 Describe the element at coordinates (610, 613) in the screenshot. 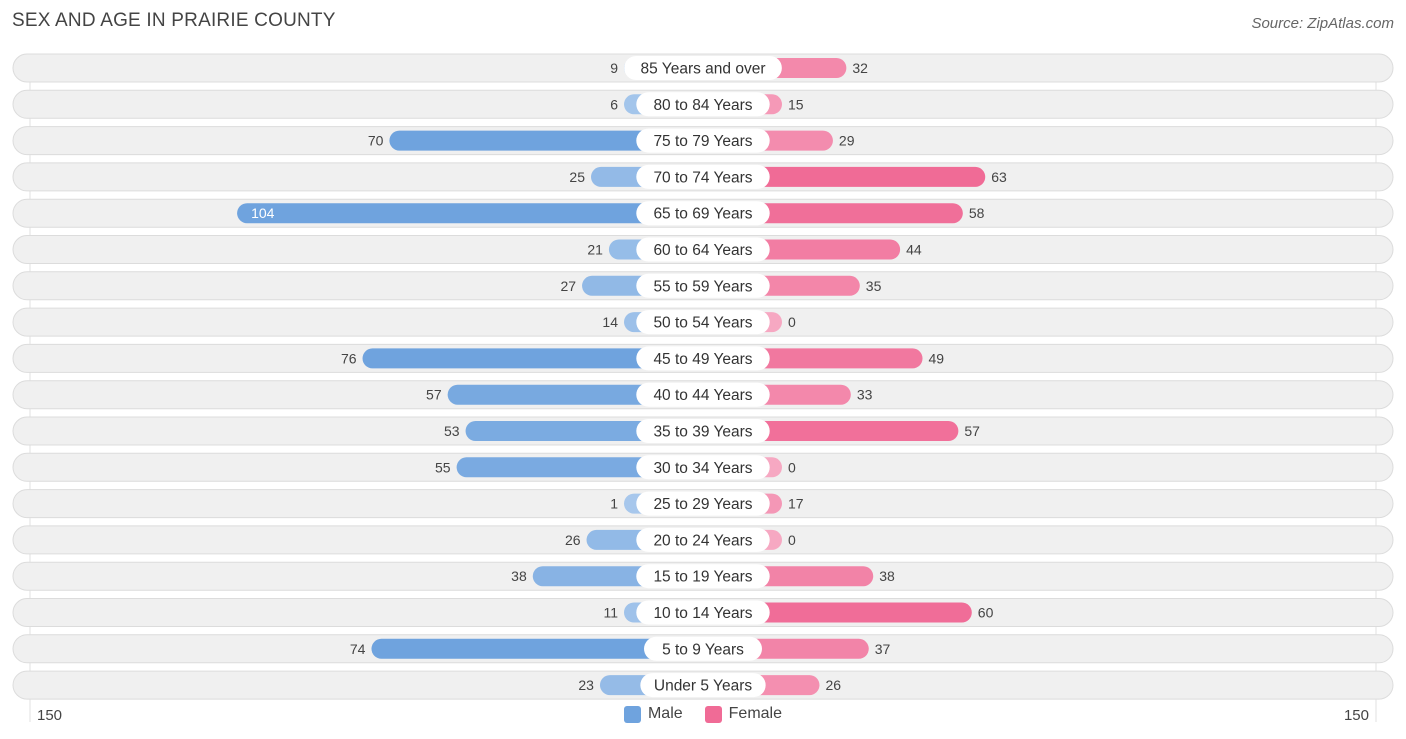

I see `value-label-male: 11` at that location.